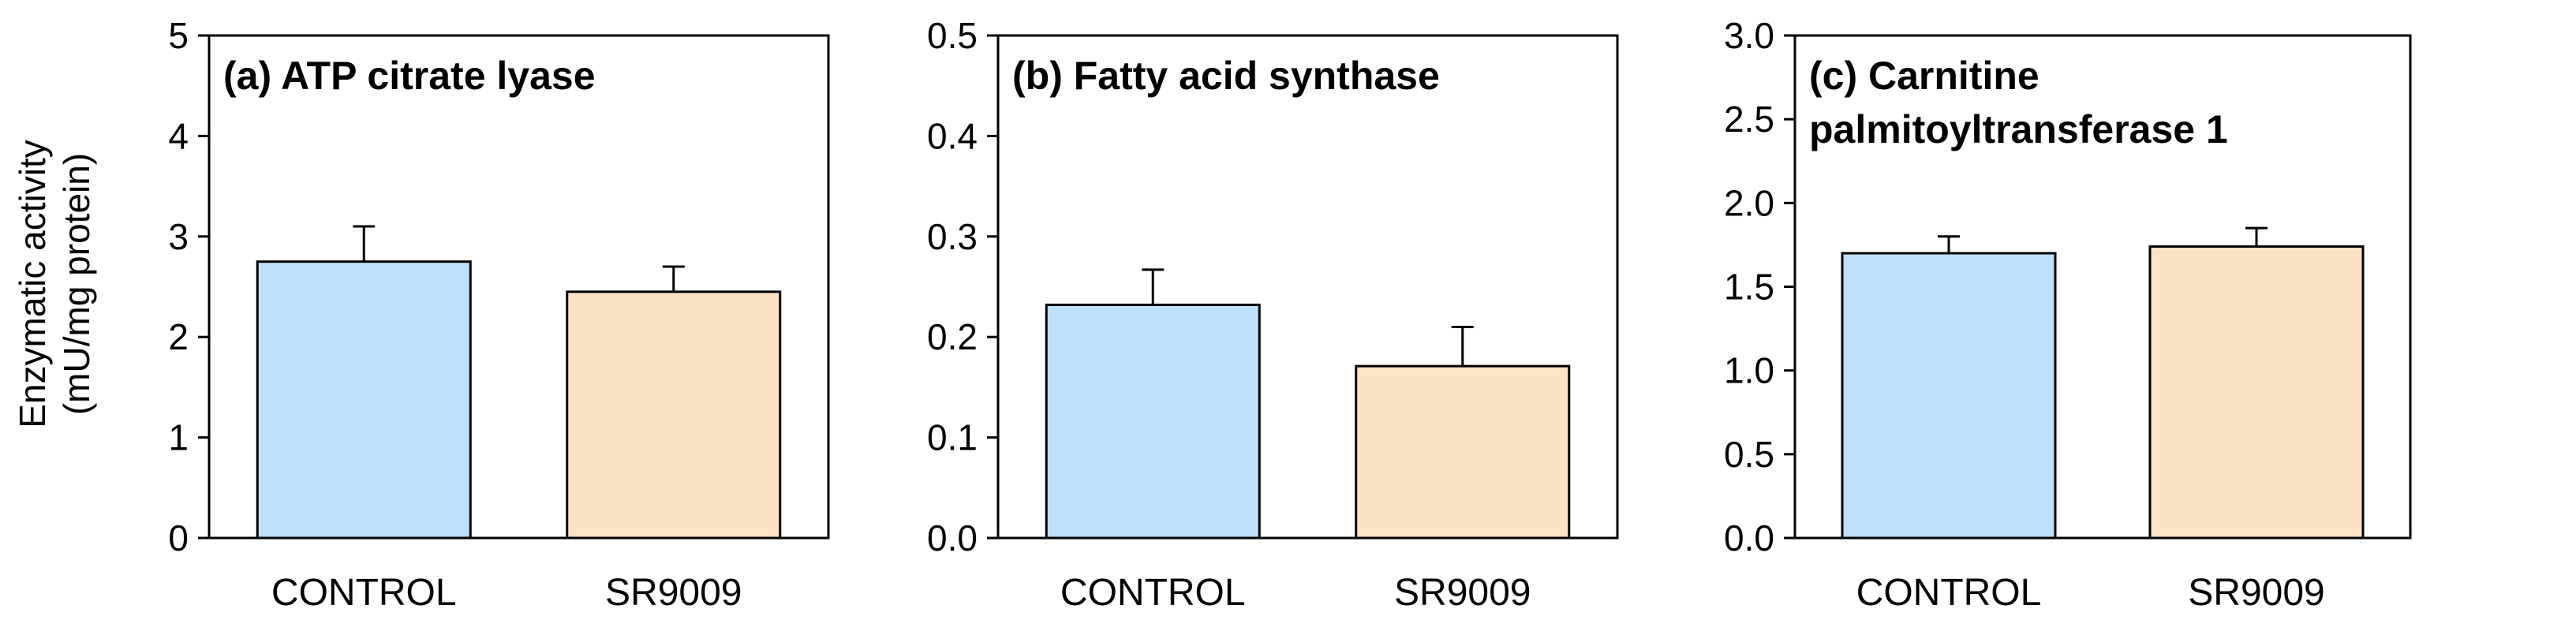 This screenshot has height=635, width=2576. I want to click on y-tick-label-c: 3.0, so click(1749, 35).